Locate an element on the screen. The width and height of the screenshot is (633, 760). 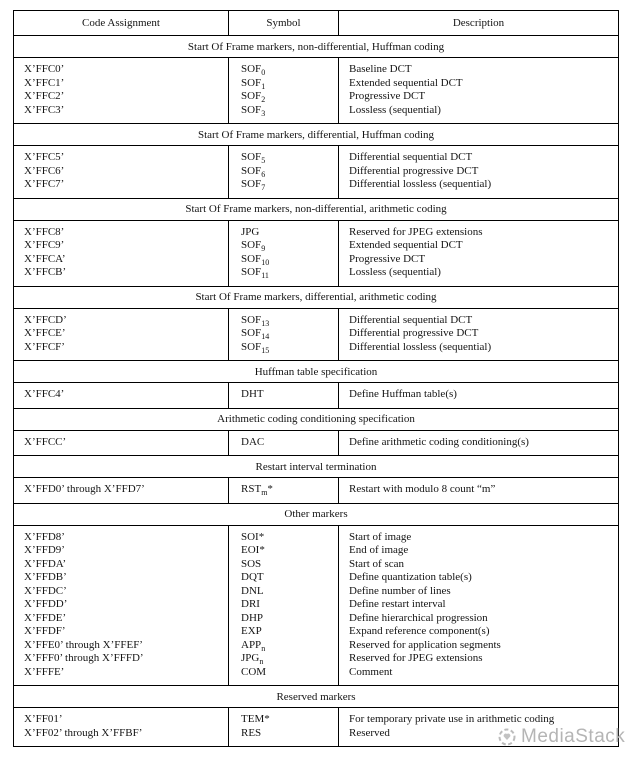
symbol-base: SOS is located at coordinates (251, 563).